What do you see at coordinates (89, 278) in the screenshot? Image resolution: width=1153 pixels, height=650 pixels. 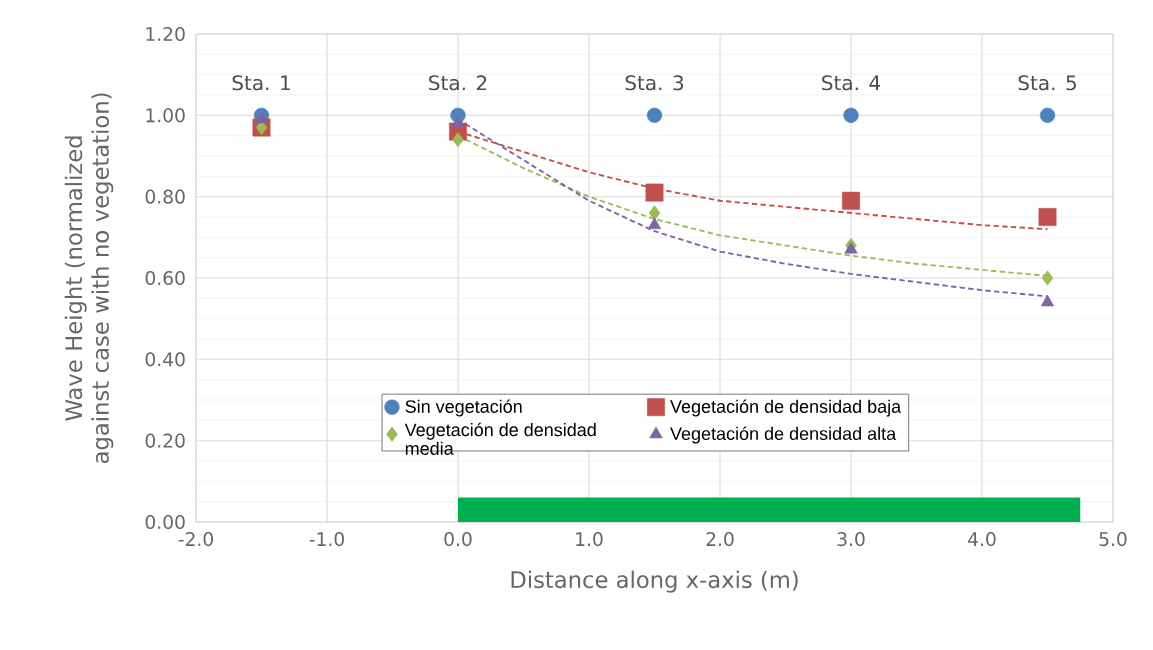 I see `y-axis-title: Wave Height (normalized against case with no vegetation)` at bounding box center [89, 278].